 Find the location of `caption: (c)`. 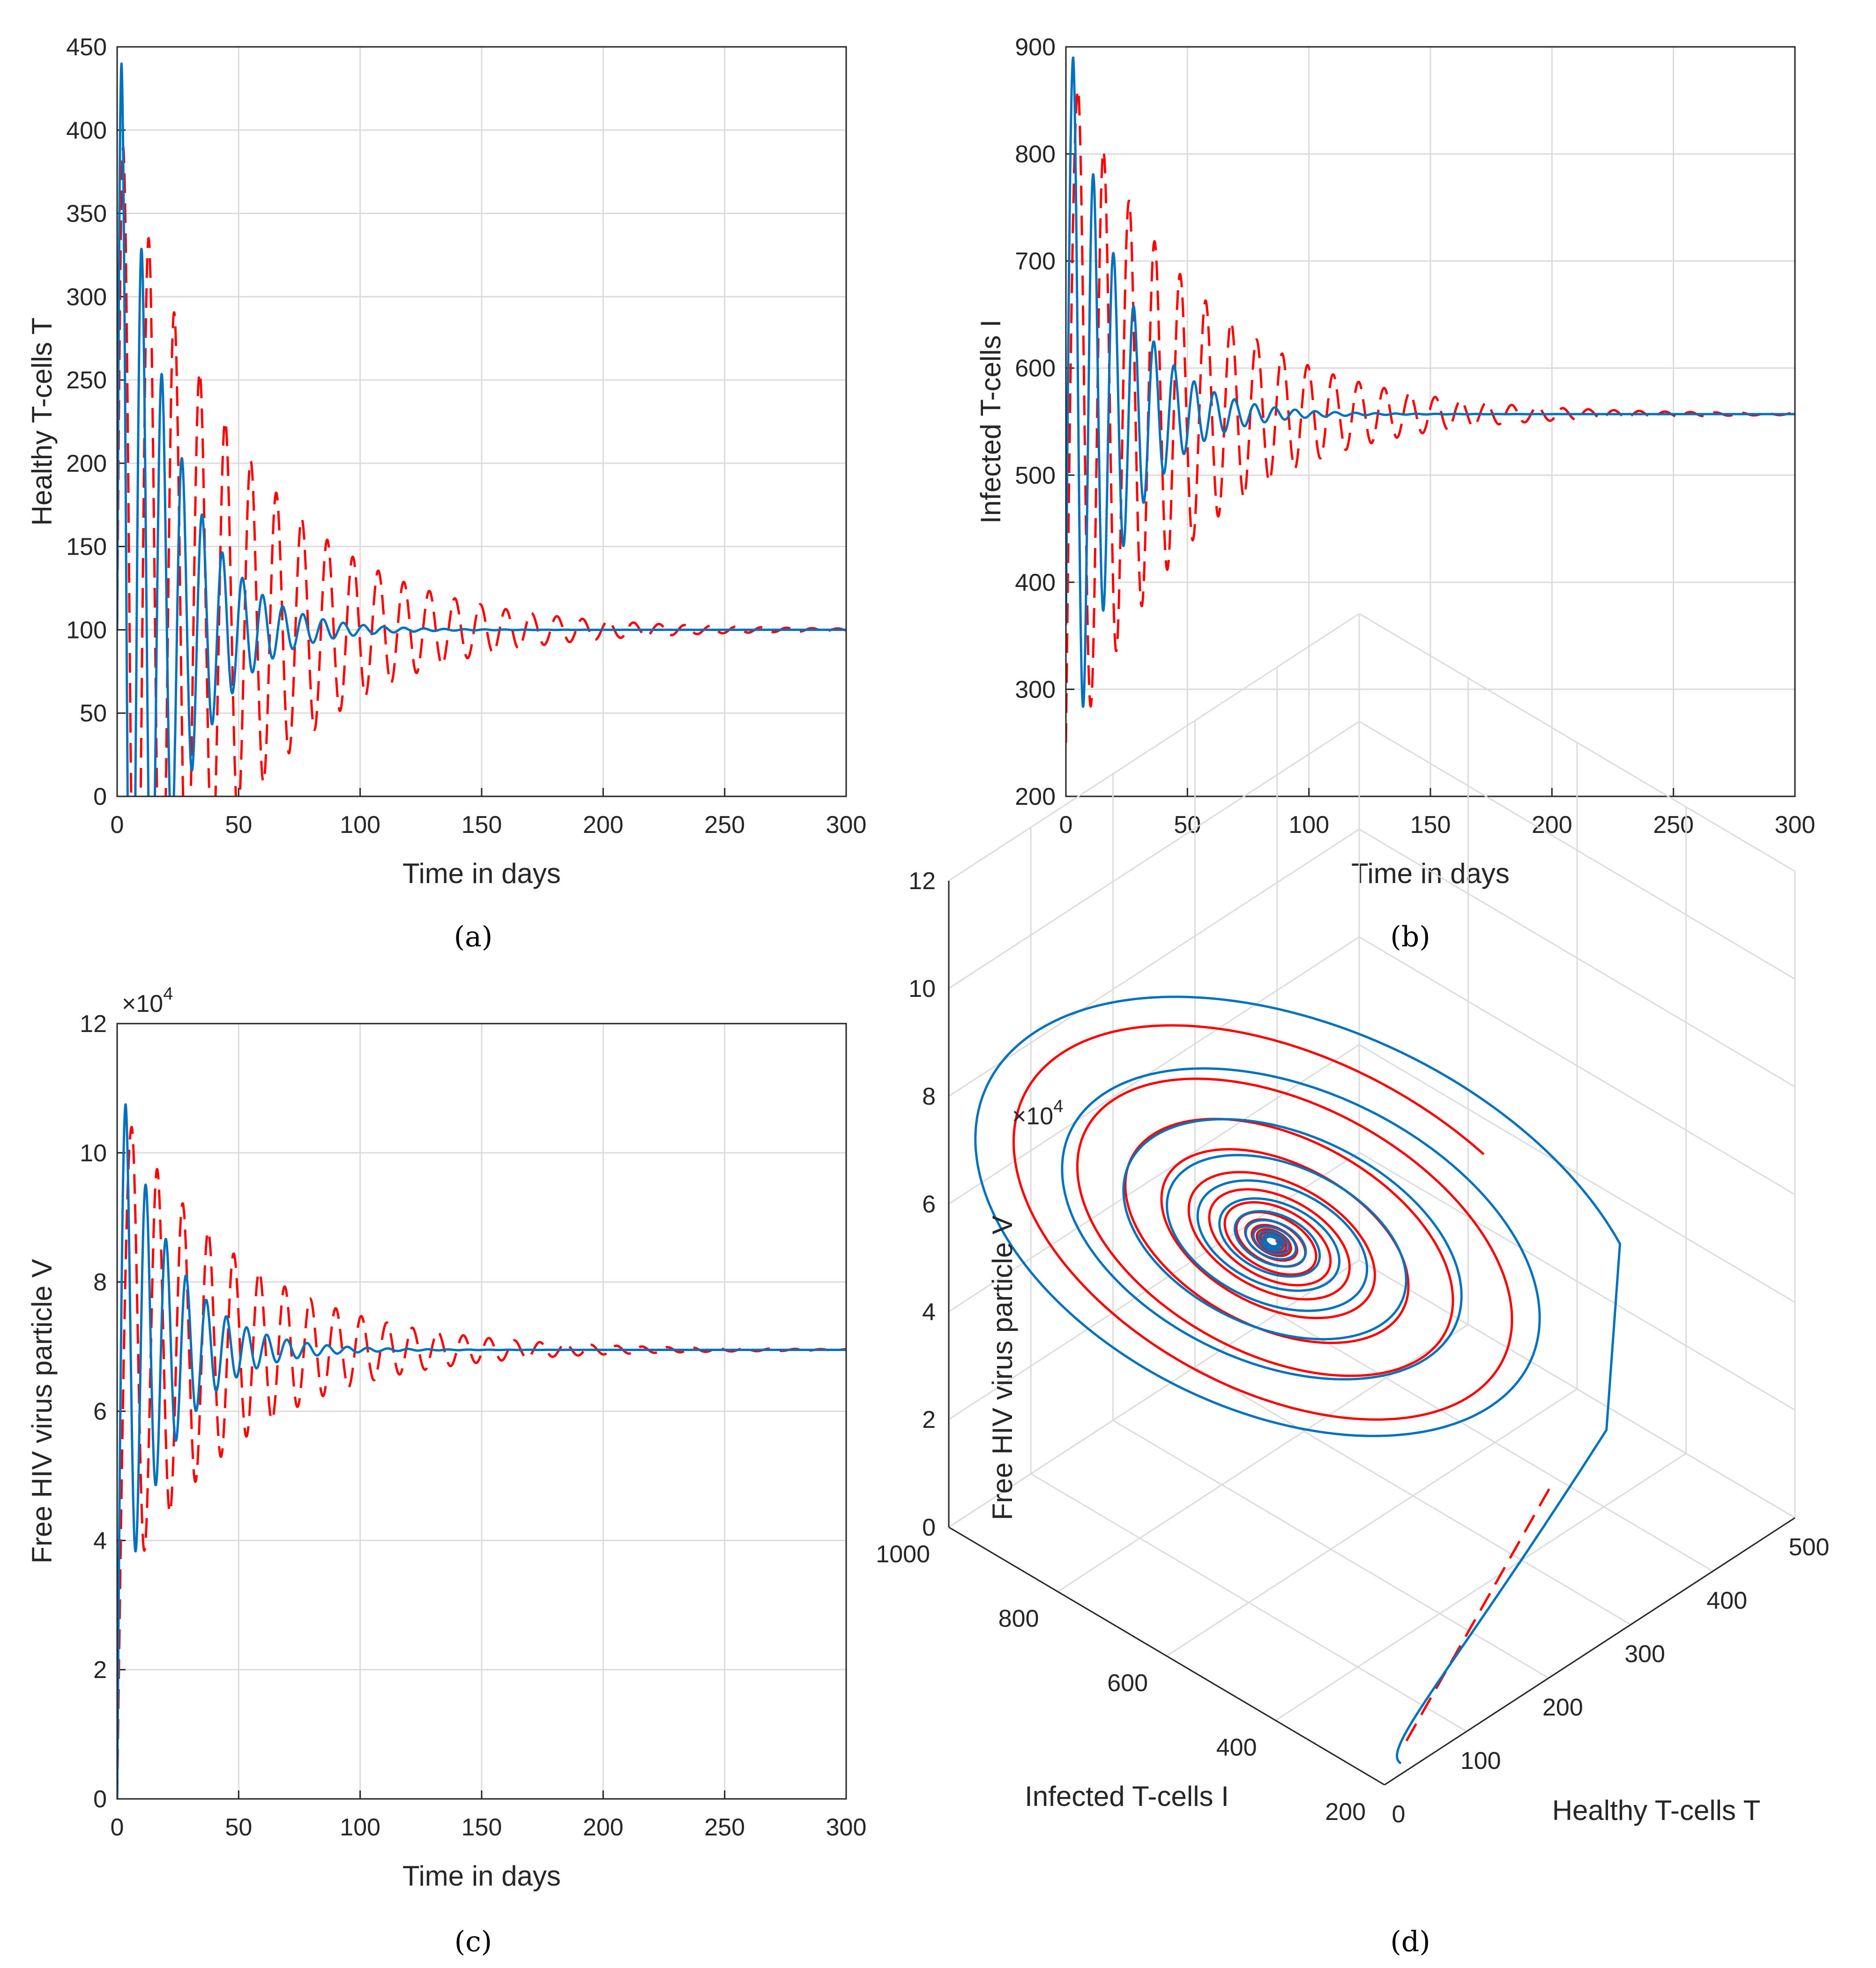

caption: (c) is located at coordinates (473, 1942).